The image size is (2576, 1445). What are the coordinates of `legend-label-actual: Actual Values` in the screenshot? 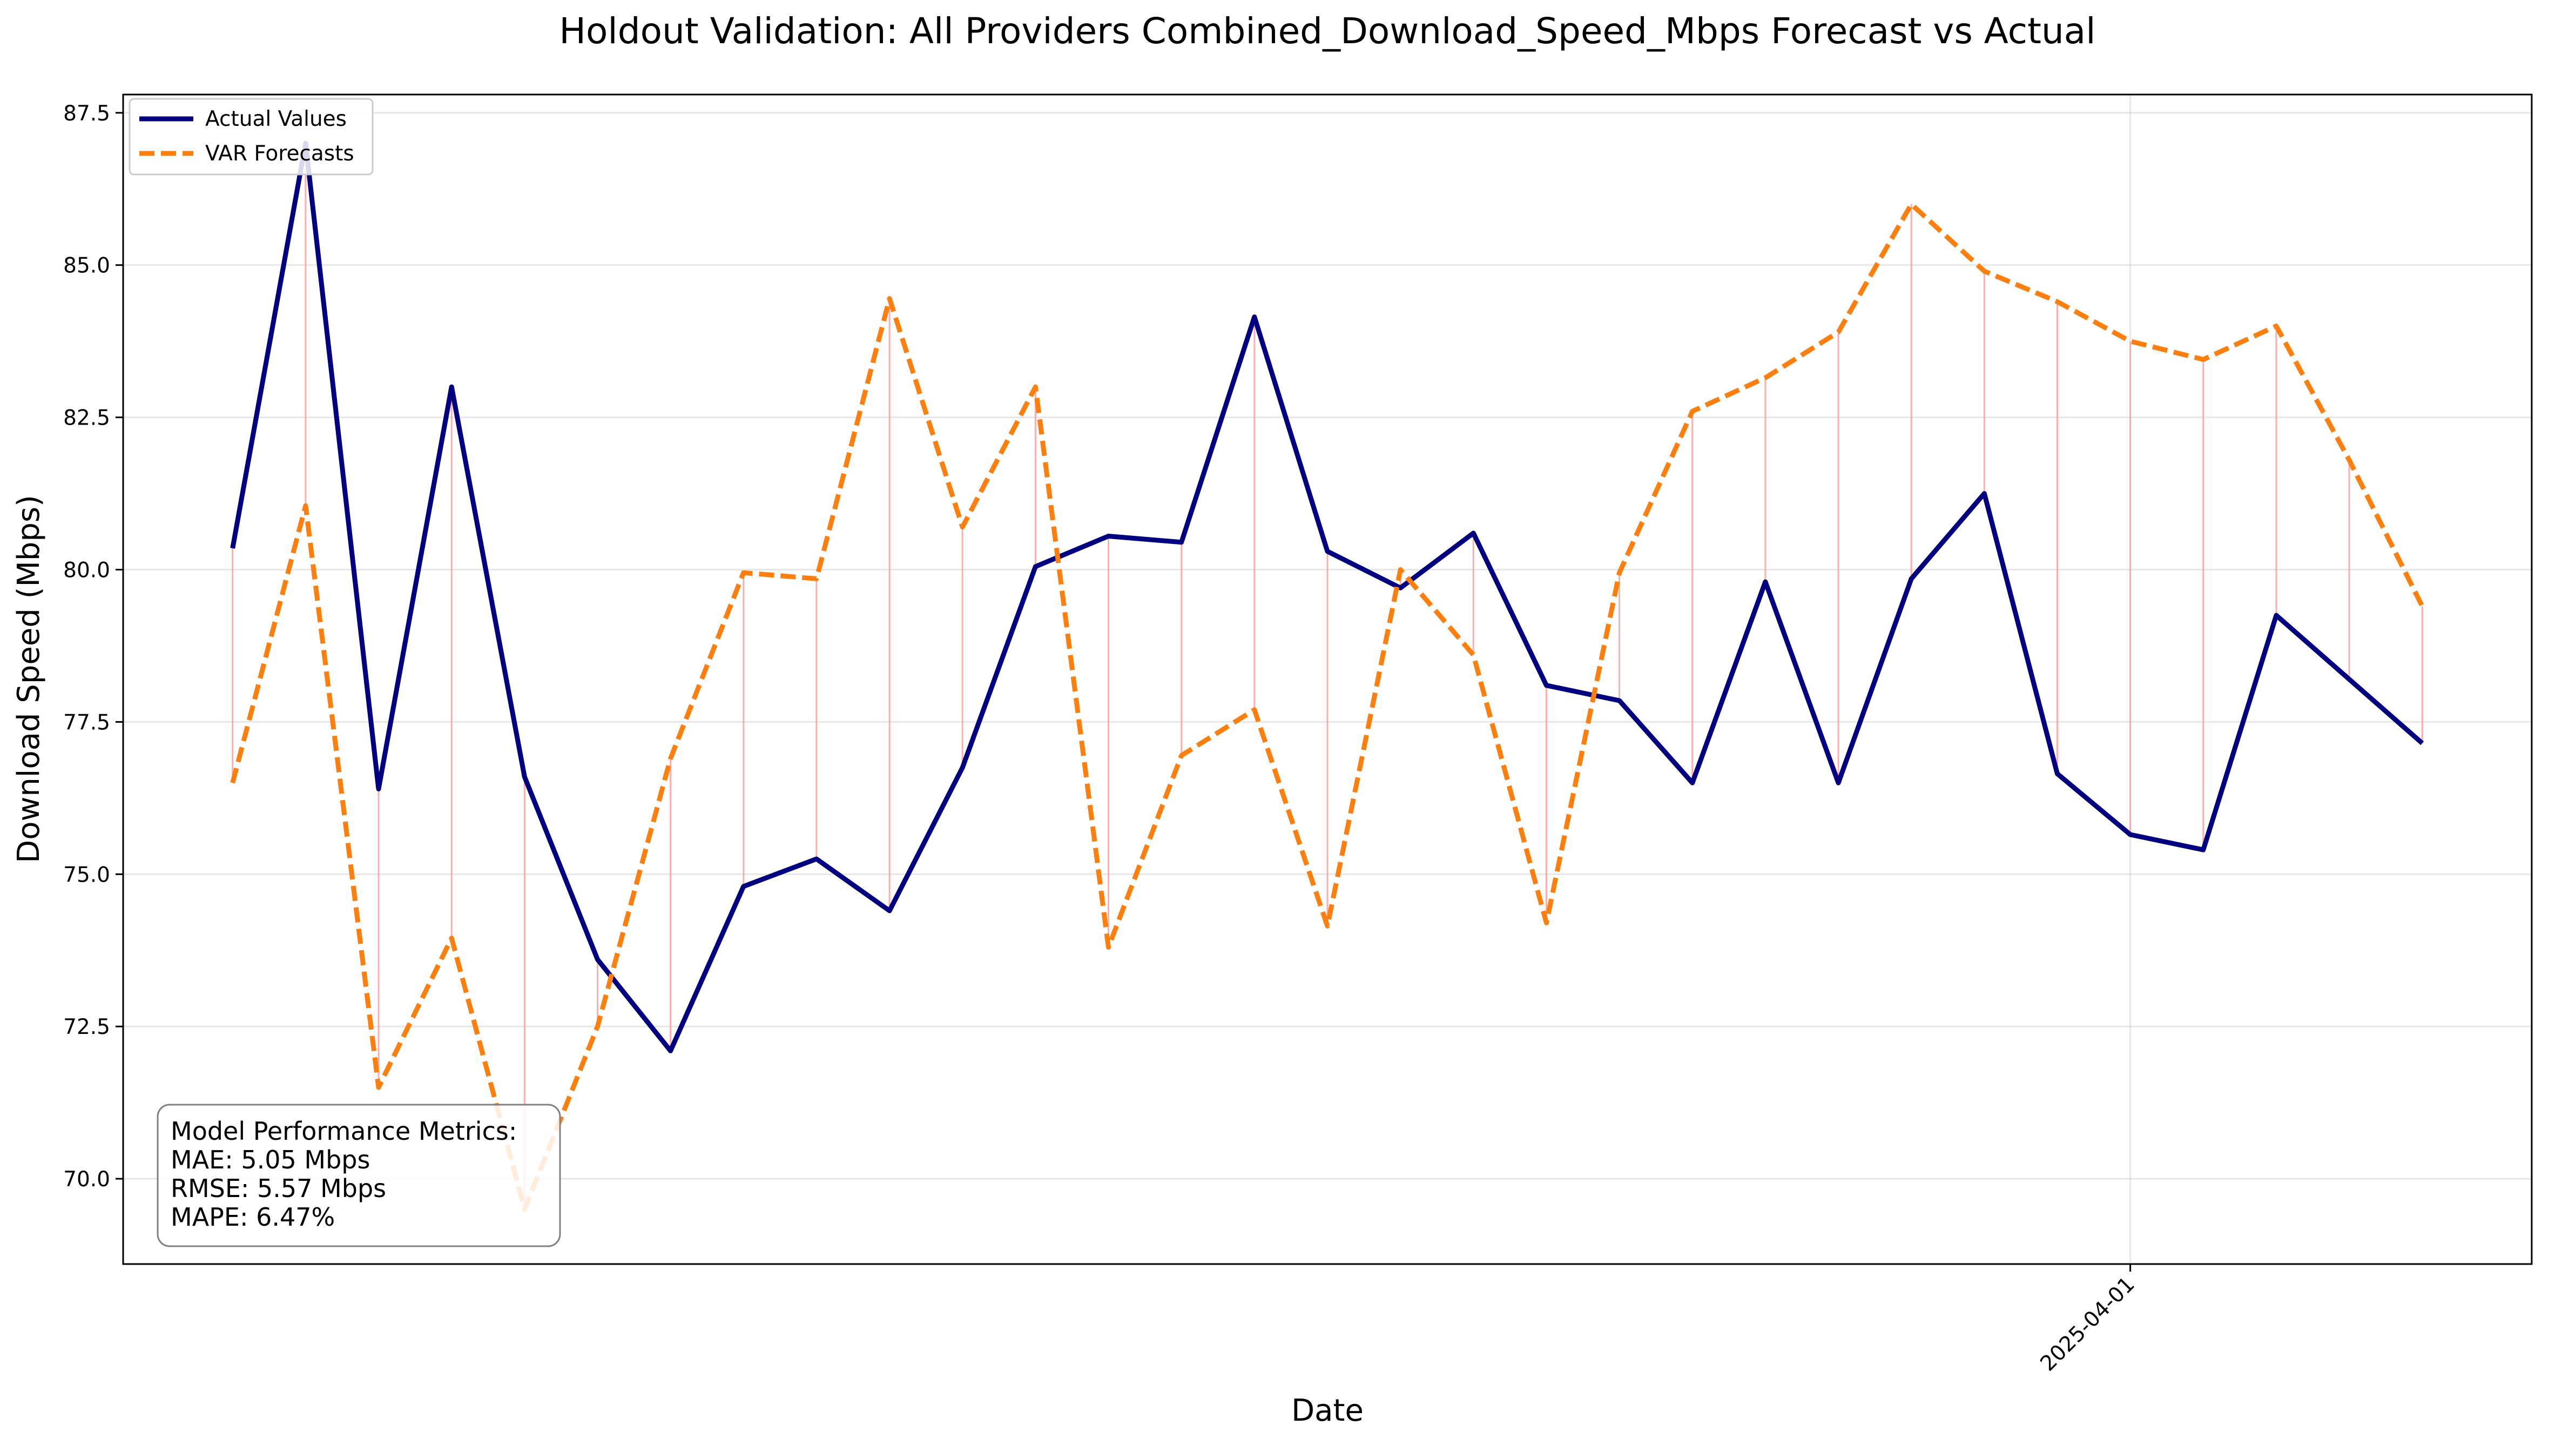 It's located at (276, 119).